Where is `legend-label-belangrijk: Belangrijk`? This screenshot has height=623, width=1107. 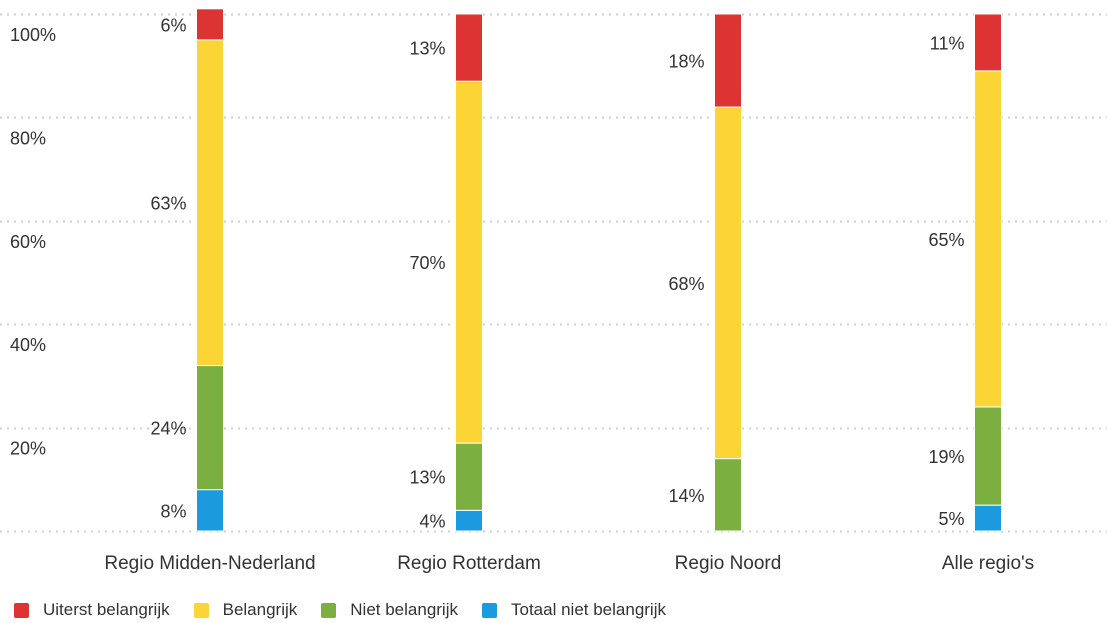
legend-label-belangrijk: Belangrijk is located at coordinates (260, 609).